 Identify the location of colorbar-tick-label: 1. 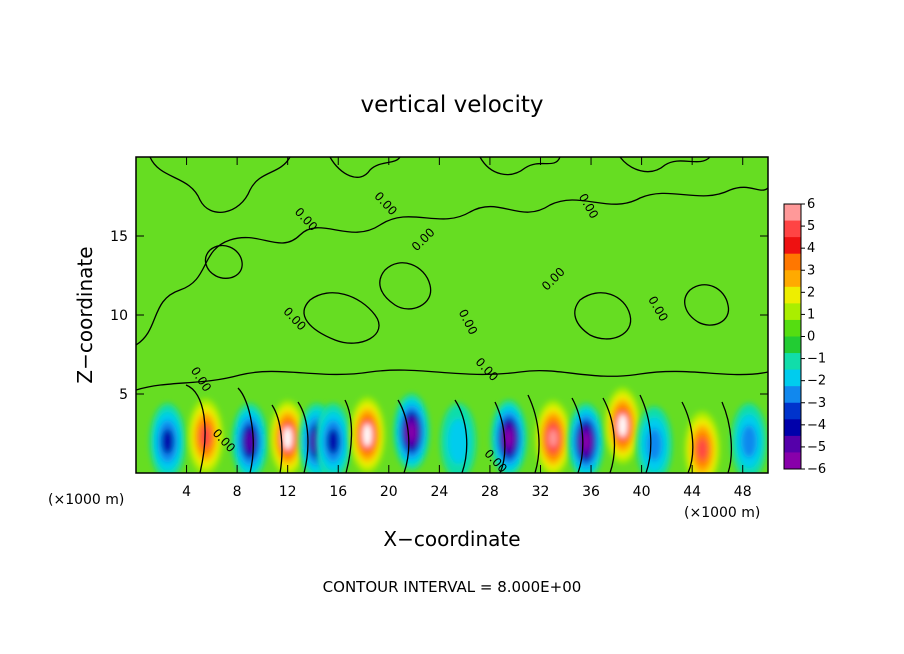
(811, 314).